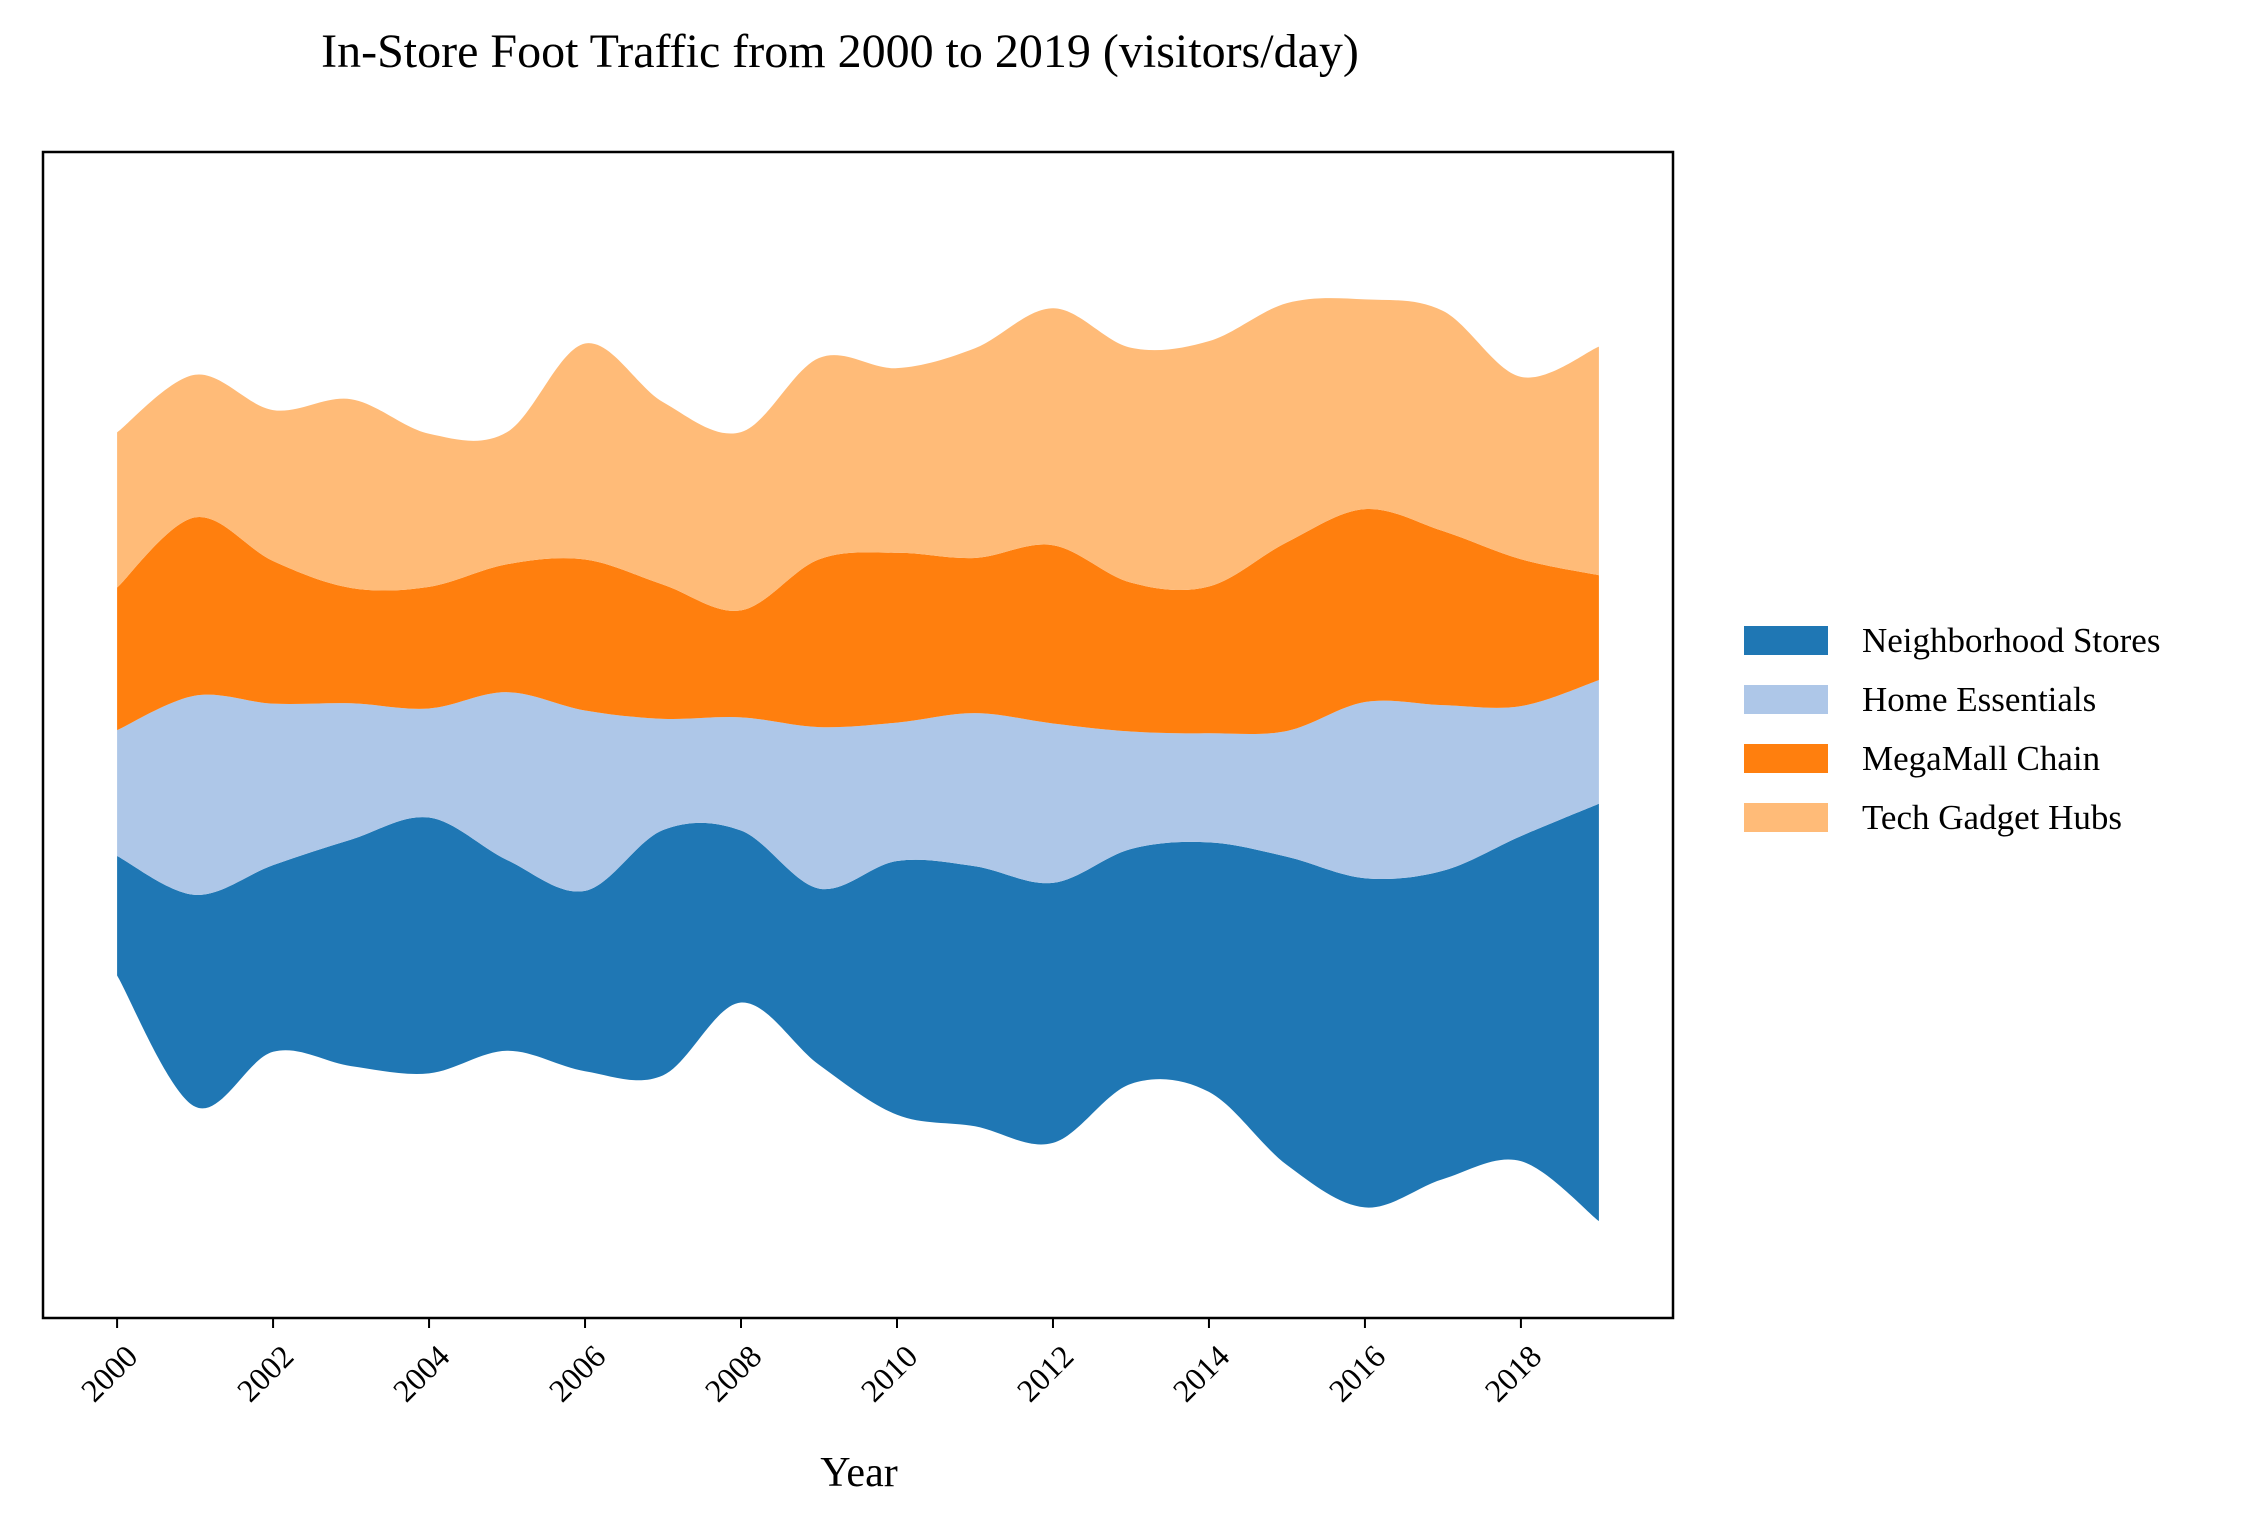 This screenshot has height=1516, width=2250. I want to click on x-tick-label: 2004, so click(421, 1373).